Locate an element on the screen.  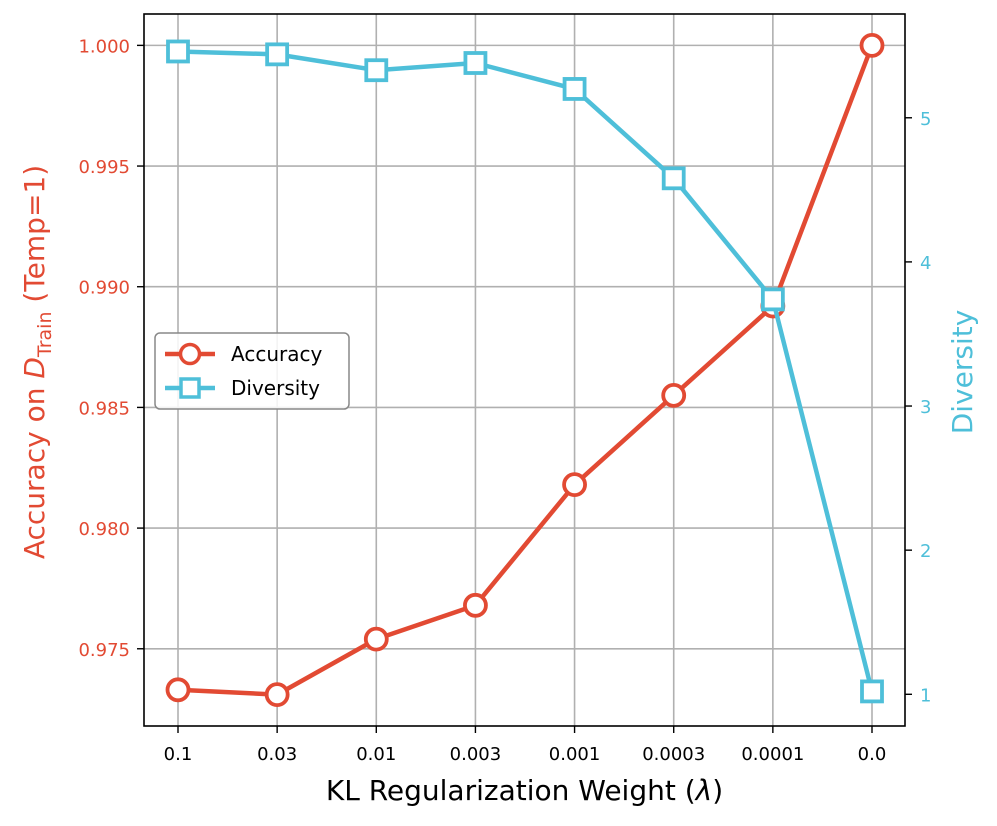
right-tick-label: 1 is located at coordinates (925, 695).